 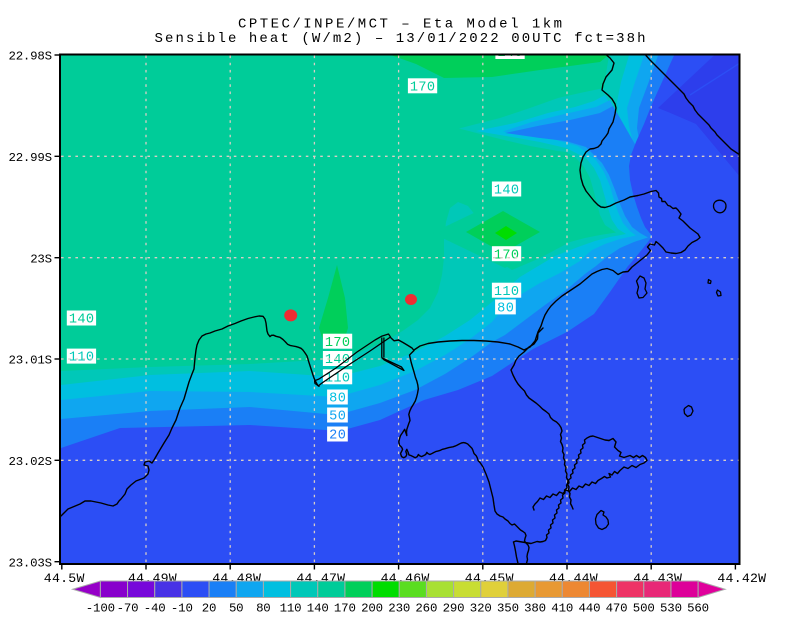 What do you see at coordinates (372, 609) in the screenshot?
I see `svg-text: 200` at bounding box center [372, 609].